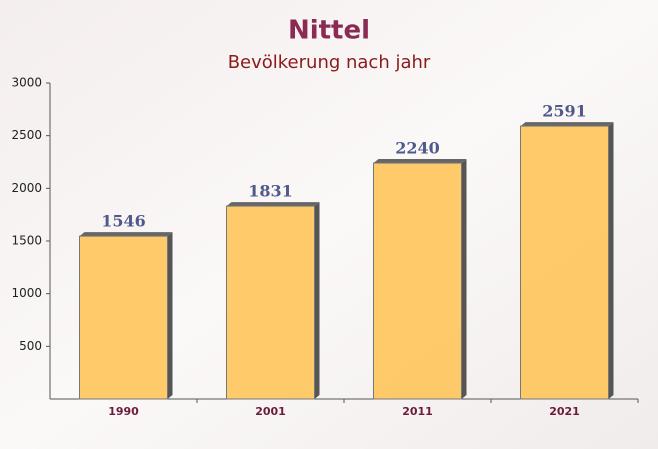 The height and width of the screenshot is (449, 658). I want to click on y-tick-label: 1500, so click(26, 241).